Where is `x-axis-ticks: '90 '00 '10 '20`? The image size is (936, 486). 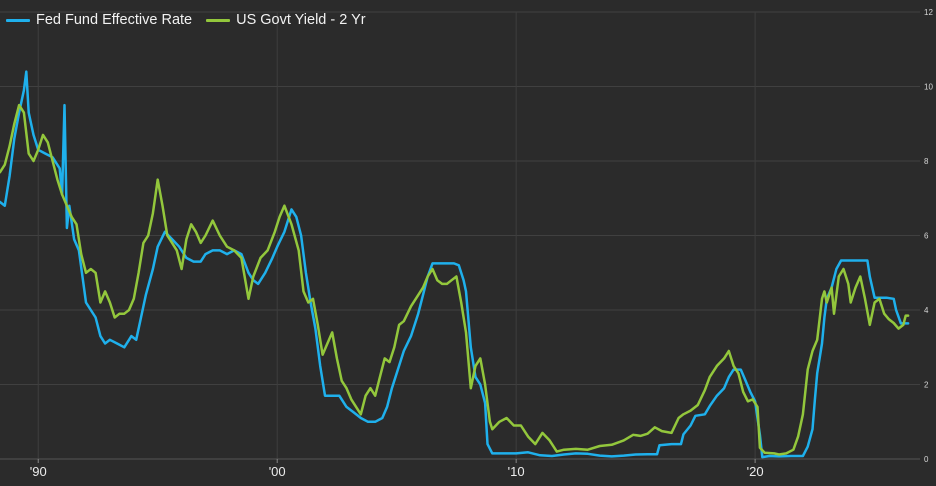
x-axis-ticks: '90 '00 '10 '20 is located at coordinates (397, 469).